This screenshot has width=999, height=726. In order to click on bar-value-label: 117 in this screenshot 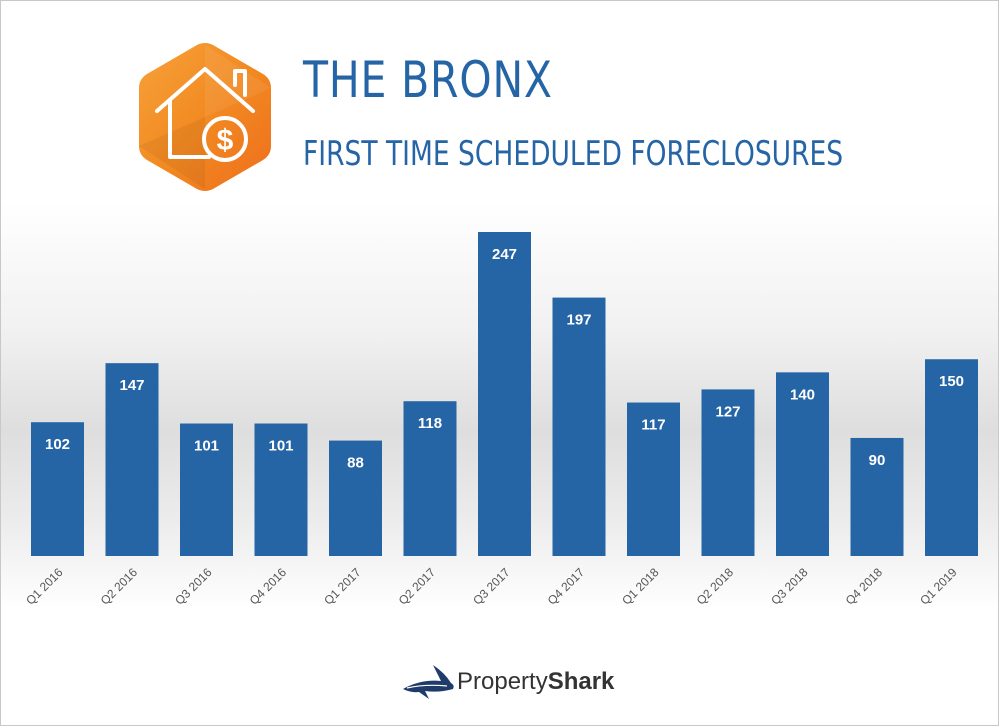, I will do `click(653, 425)`.